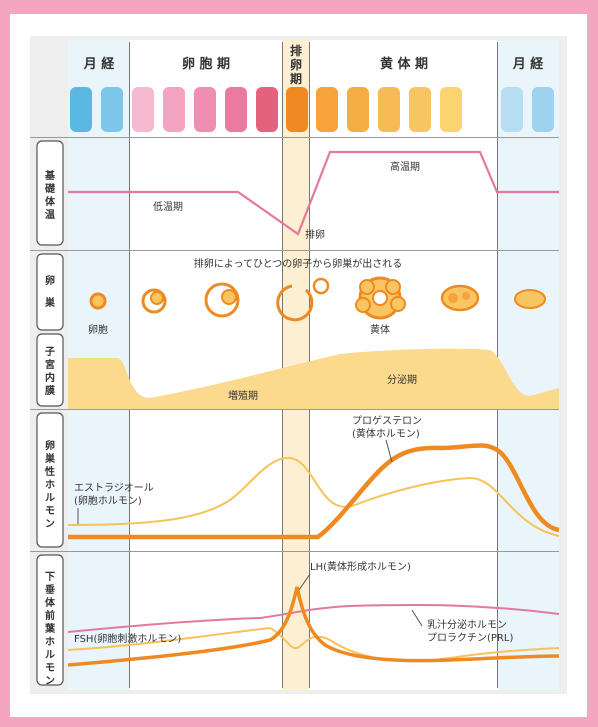  I want to click on fsh-label: FSH(卵胞刺激ホルモン), so click(127, 638).